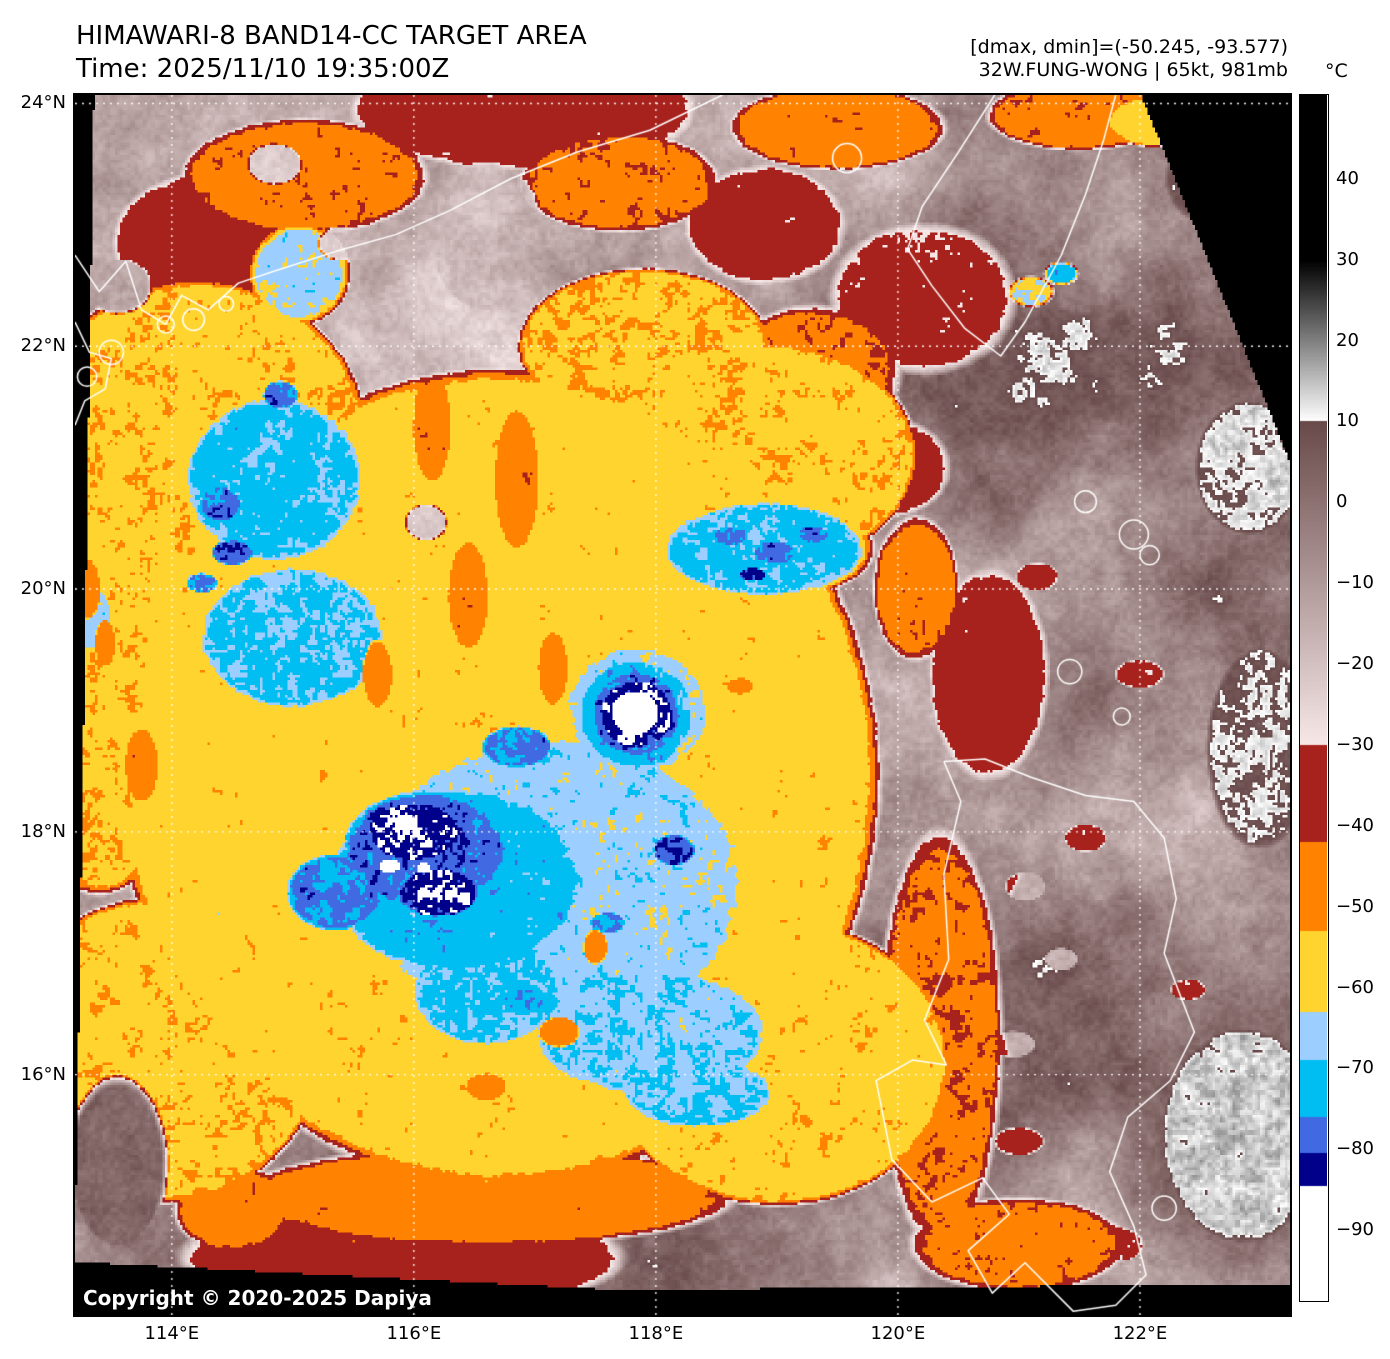 The width and height of the screenshot is (1390, 1359). I want to click on lat-tick-label: 16°N, so click(43, 1074).